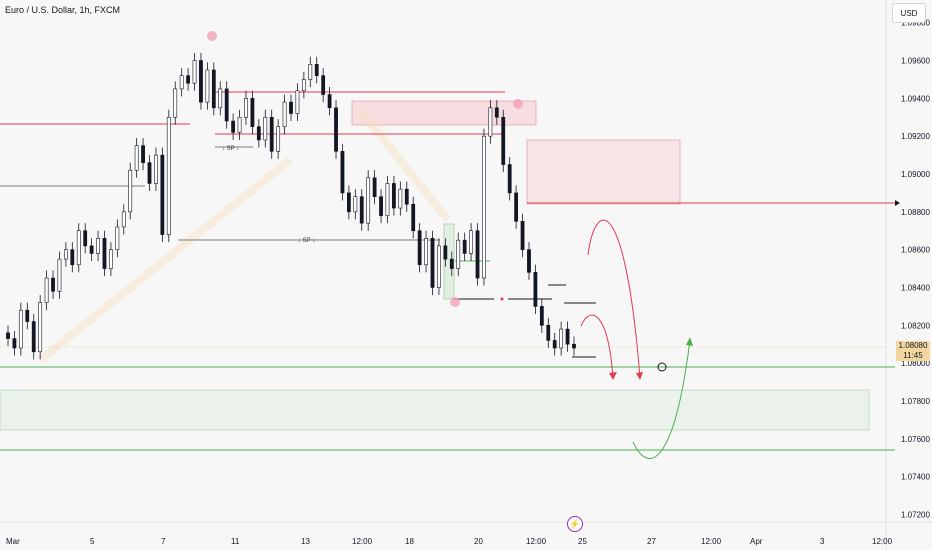  Describe the element at coordinates (915, 325) in the screenshot. I see `y-tick-label: 1.08200` at that location.